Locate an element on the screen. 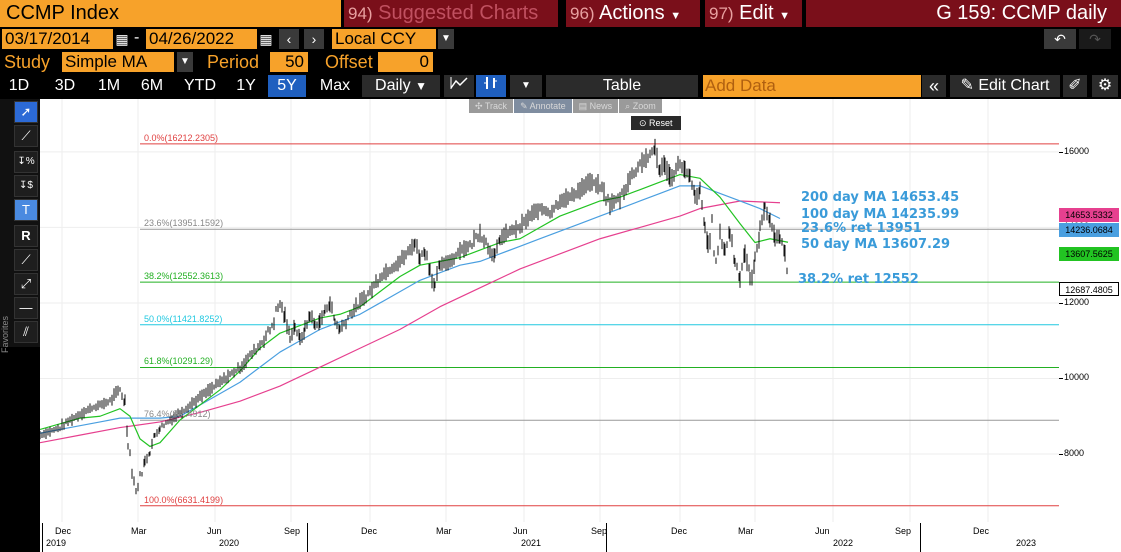  range-max: Max is located at coordinates (335, 85).